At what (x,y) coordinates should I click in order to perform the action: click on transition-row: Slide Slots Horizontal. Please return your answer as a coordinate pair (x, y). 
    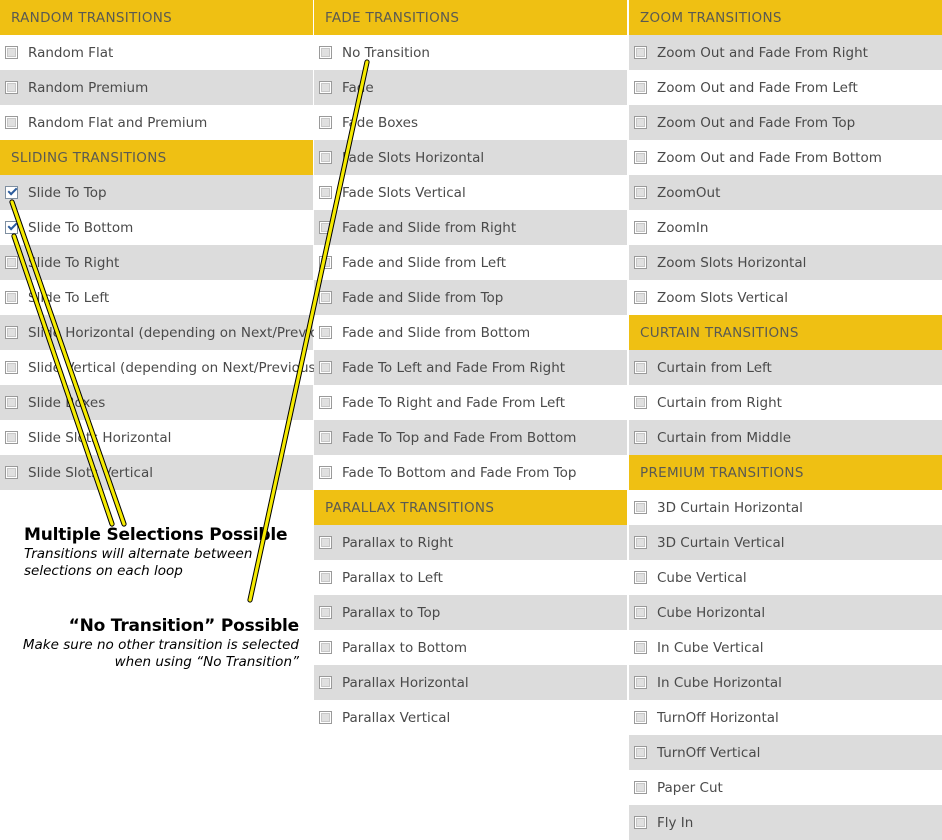
    Looking at the image, I should click on (156, 437).